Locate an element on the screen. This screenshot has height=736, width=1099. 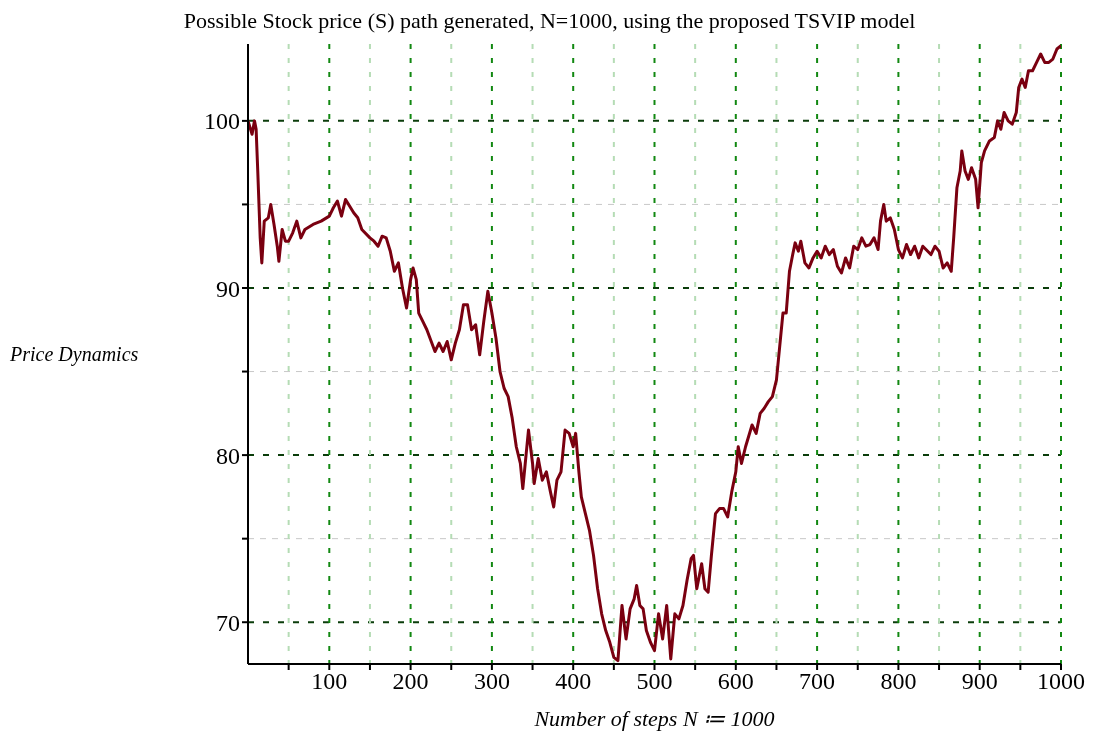
chart-title: Possible Stock price (S) path generated, N=1000, using the proposed TSVIP model is located at coordinates (549, 21).